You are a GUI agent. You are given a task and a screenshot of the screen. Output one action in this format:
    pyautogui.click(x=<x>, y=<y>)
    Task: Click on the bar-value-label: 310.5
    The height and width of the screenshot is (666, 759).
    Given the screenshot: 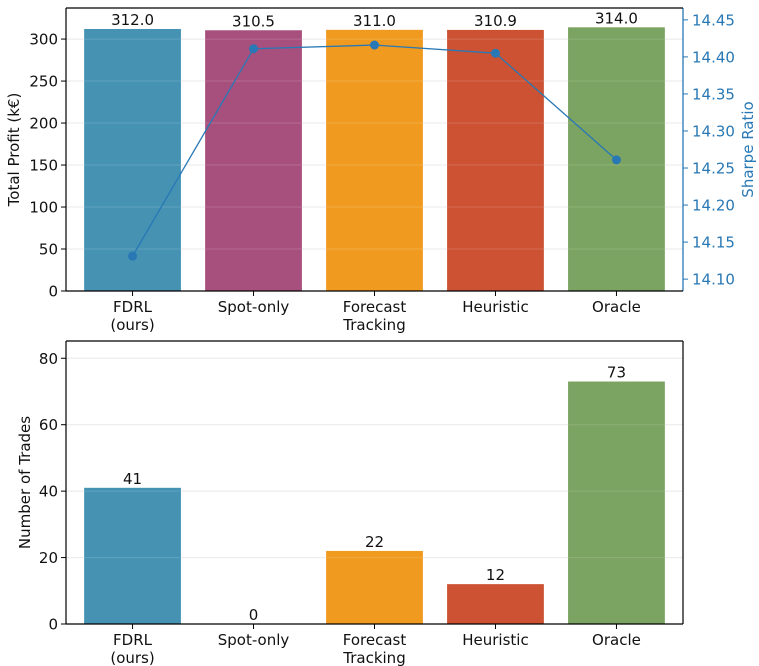 What is the action you would take?
    pyautogui.click(x=253, y=21)
    